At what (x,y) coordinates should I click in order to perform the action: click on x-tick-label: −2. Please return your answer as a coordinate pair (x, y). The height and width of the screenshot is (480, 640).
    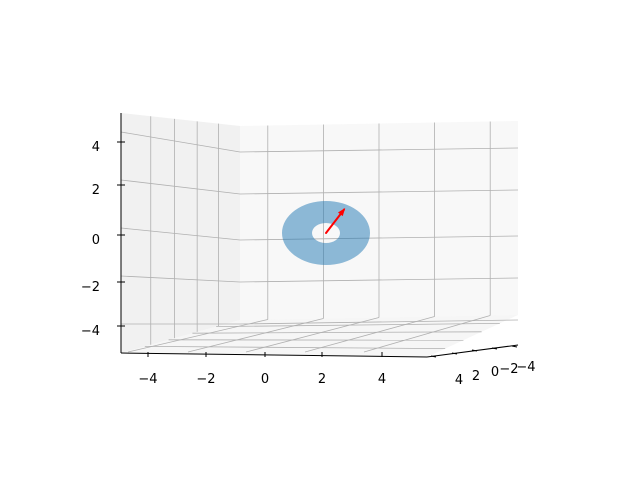
    Looking at the image, I should click on (205, 379).